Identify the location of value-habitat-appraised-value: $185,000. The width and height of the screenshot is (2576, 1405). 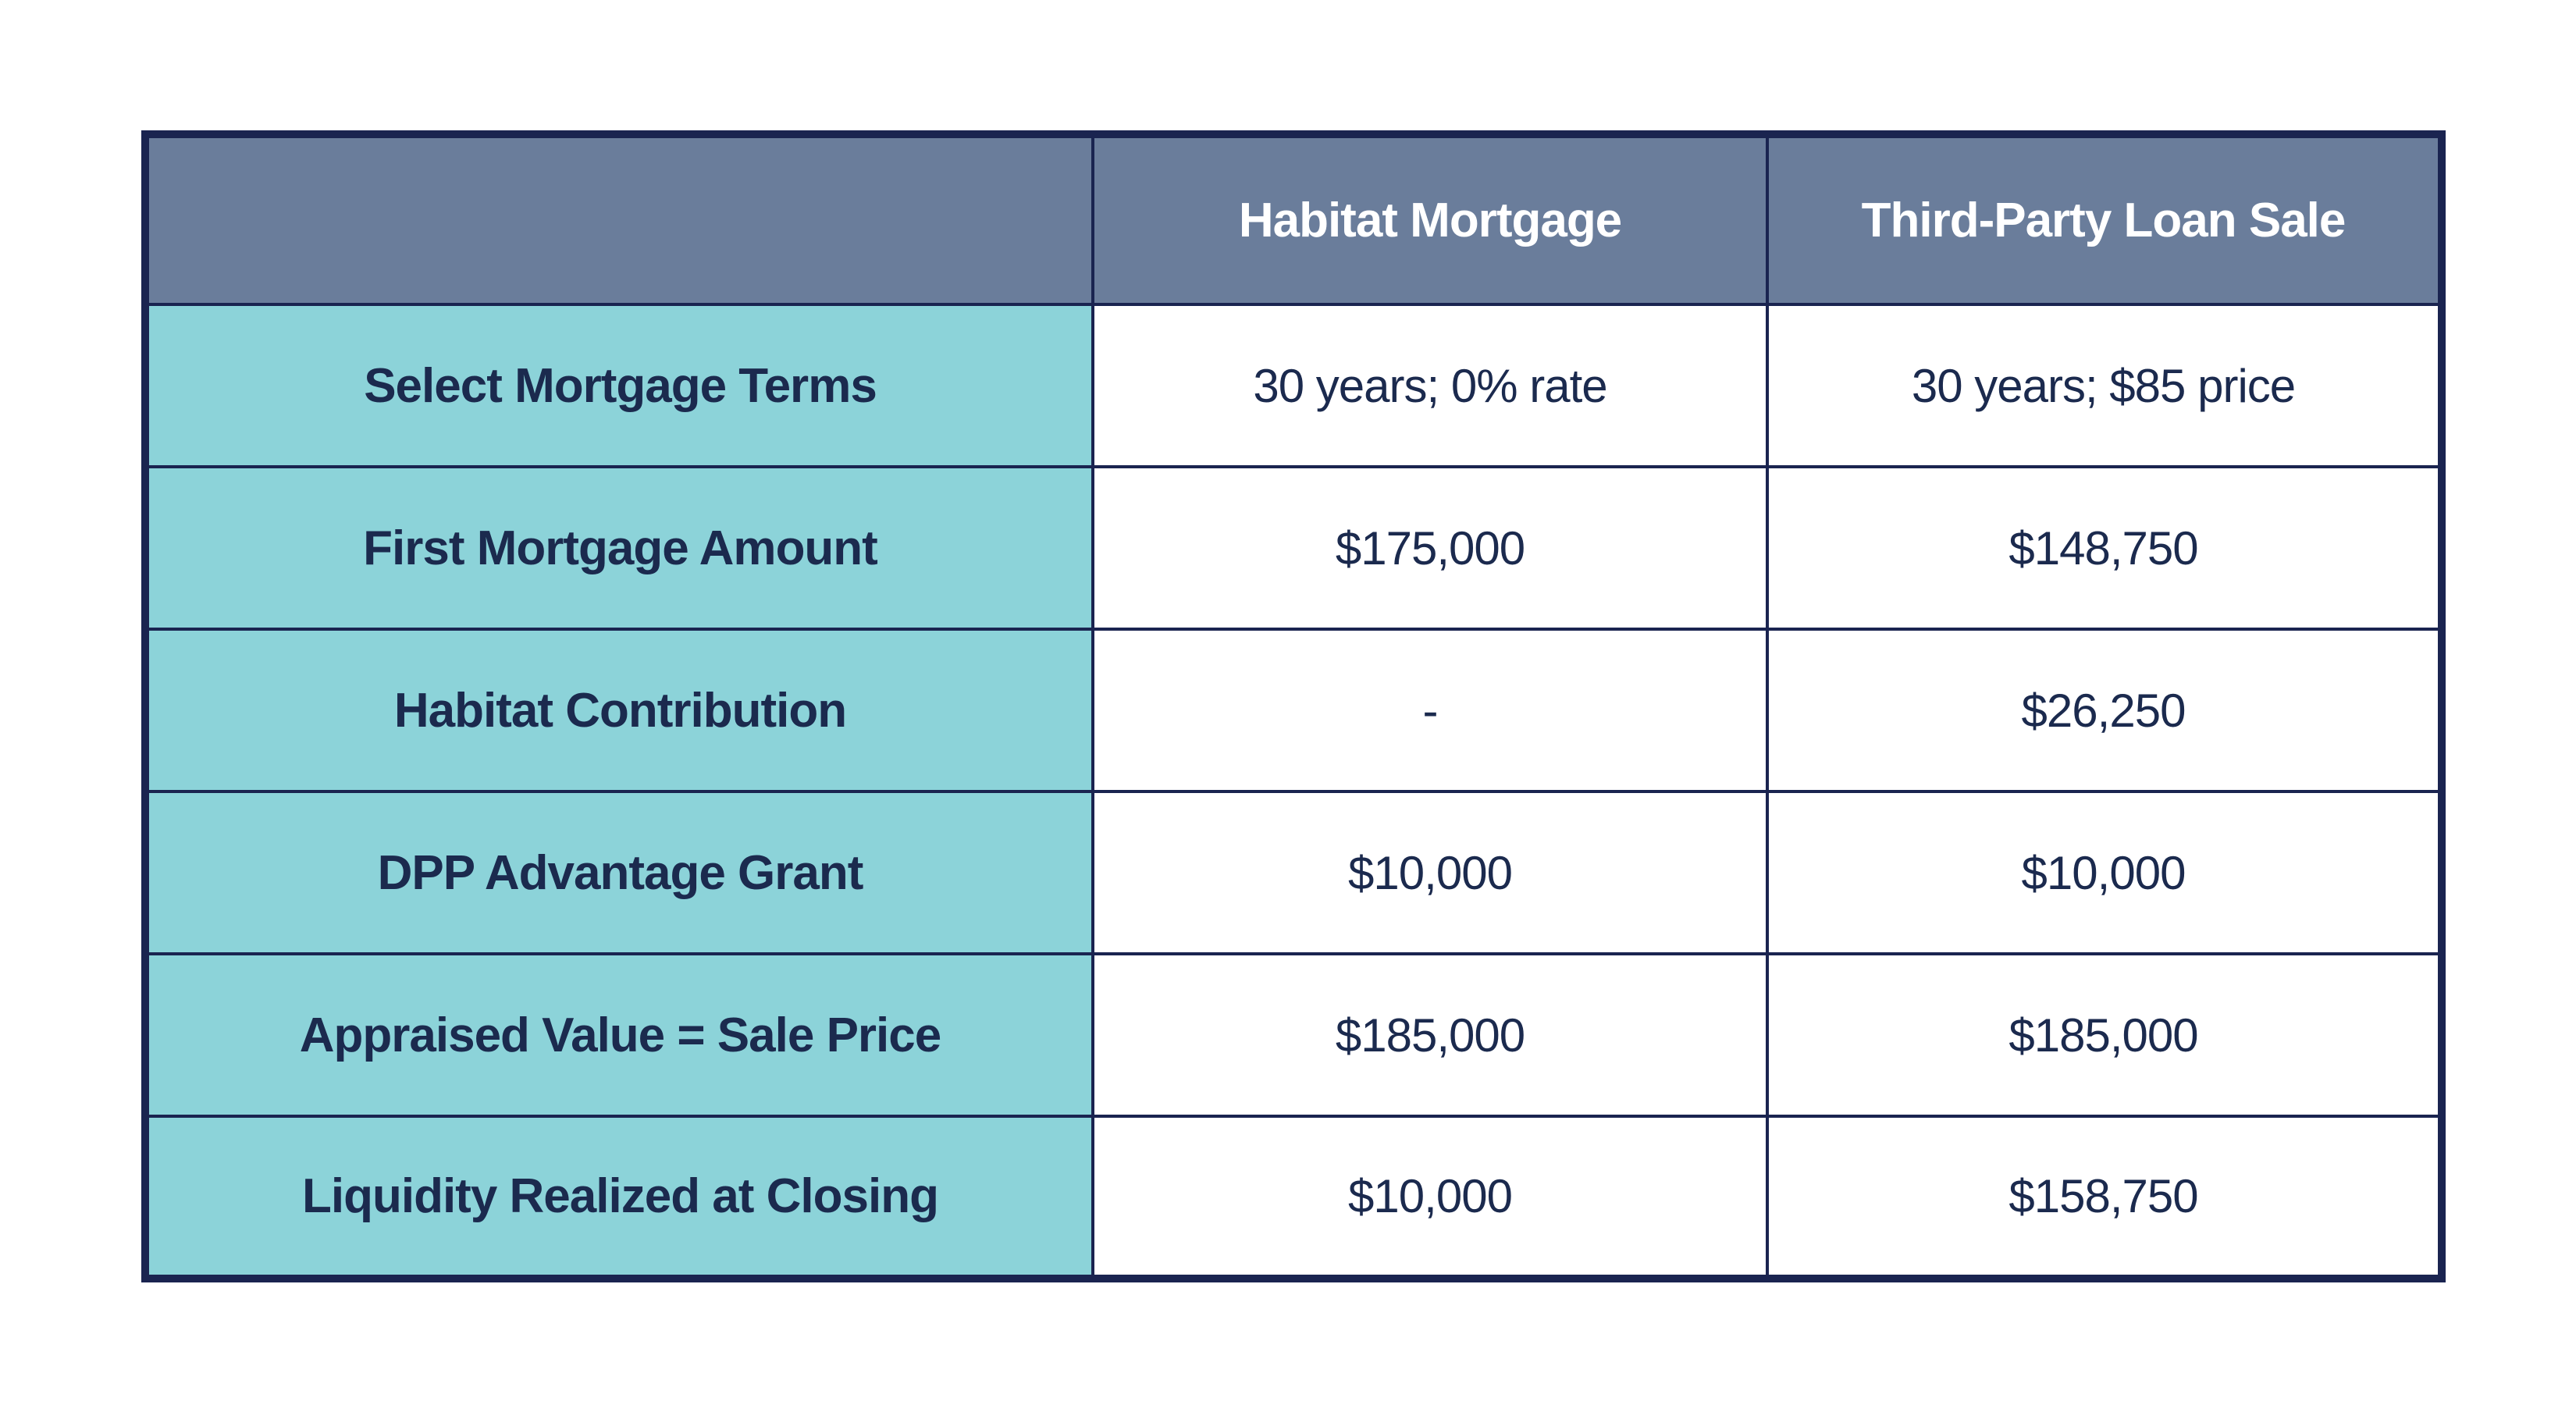
(1430, 1035).